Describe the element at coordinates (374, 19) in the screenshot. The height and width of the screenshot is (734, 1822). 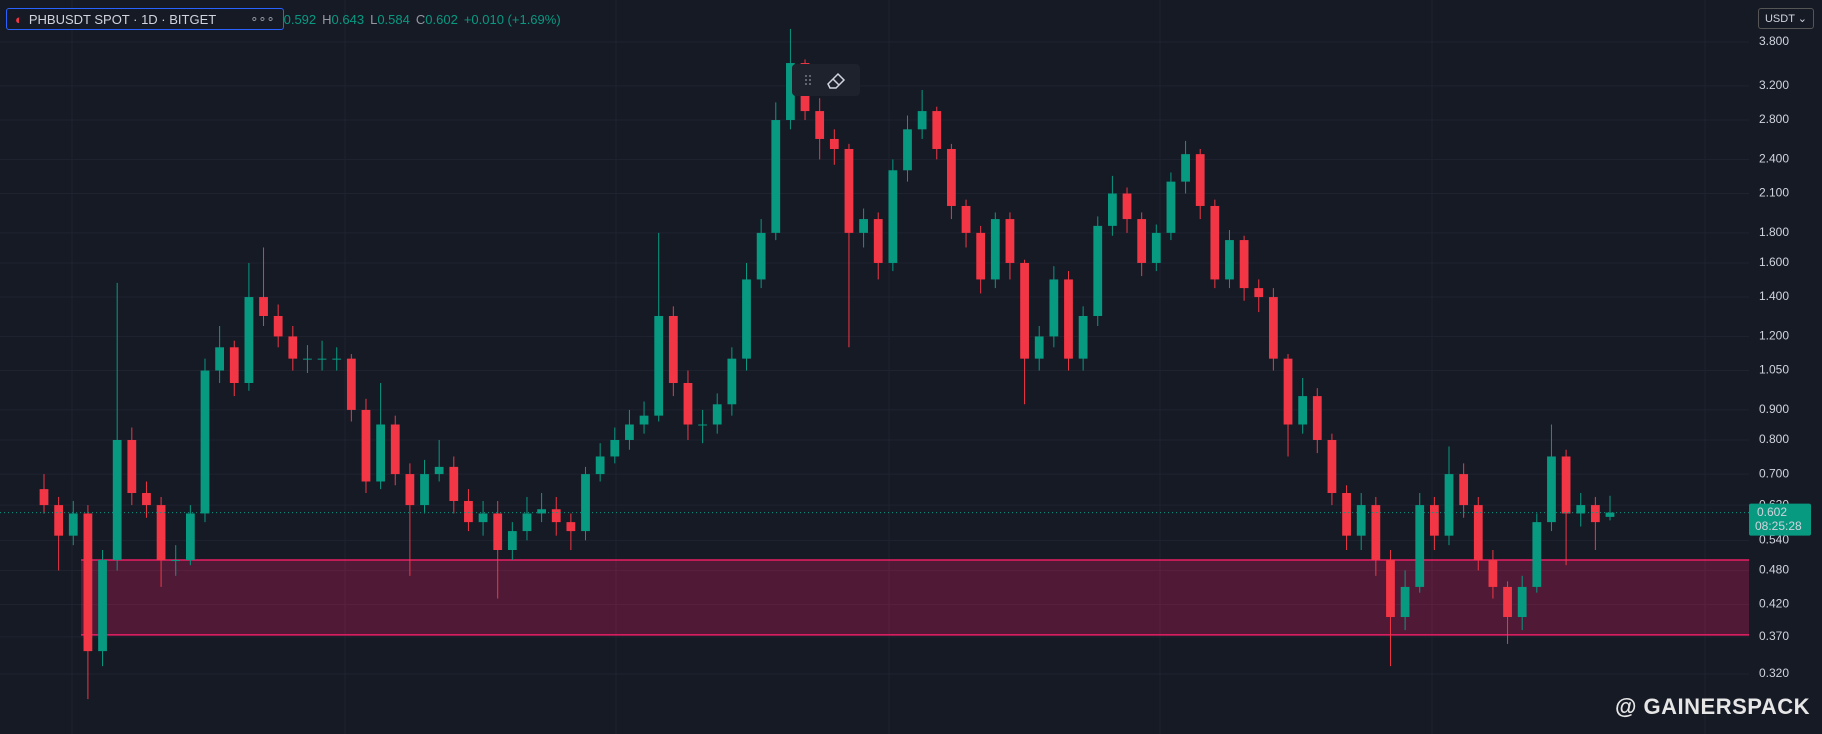
I see `ohlc-label: L` at that location.